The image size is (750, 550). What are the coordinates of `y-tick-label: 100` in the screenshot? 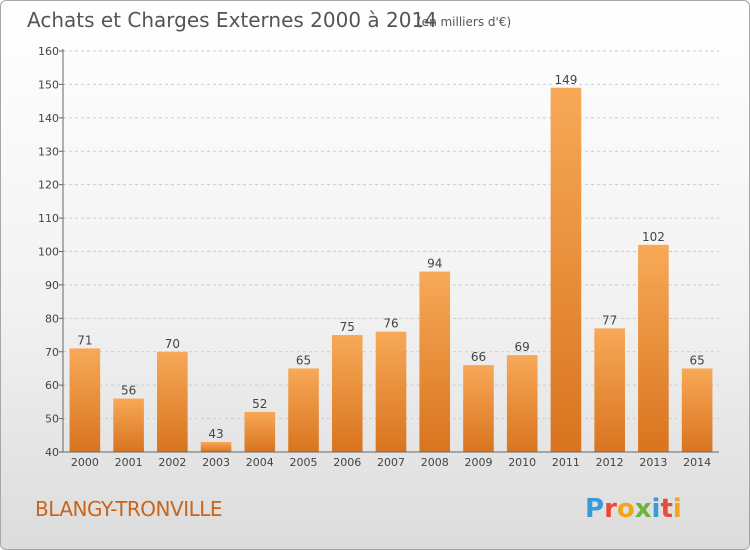 It's located at (48, 252).